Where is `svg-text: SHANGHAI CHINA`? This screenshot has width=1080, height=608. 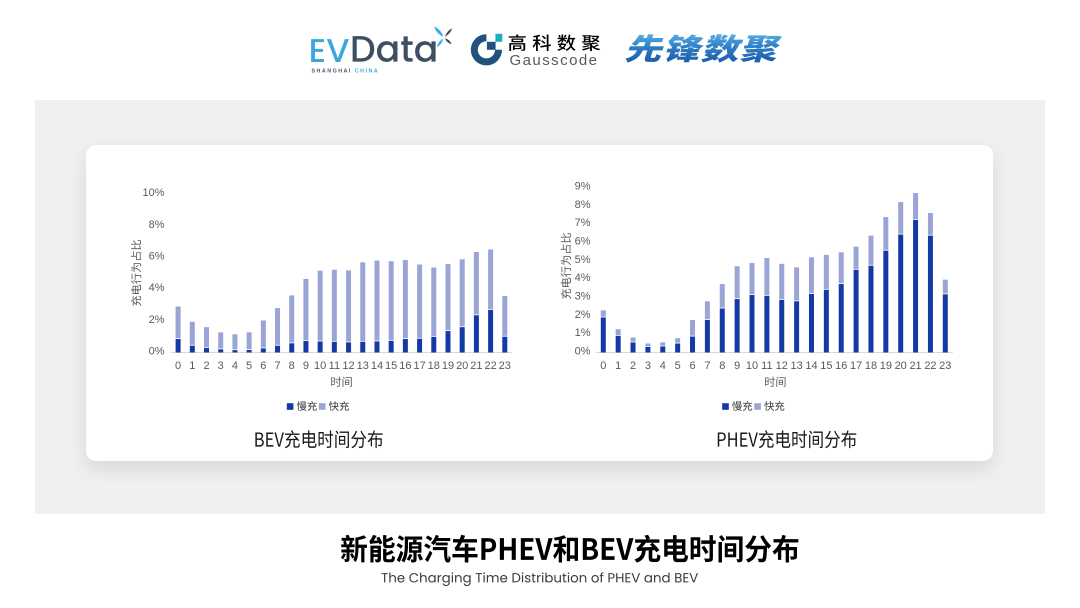
svg-text: SHANGHAI CHINA is located at coordinates (346, 72).